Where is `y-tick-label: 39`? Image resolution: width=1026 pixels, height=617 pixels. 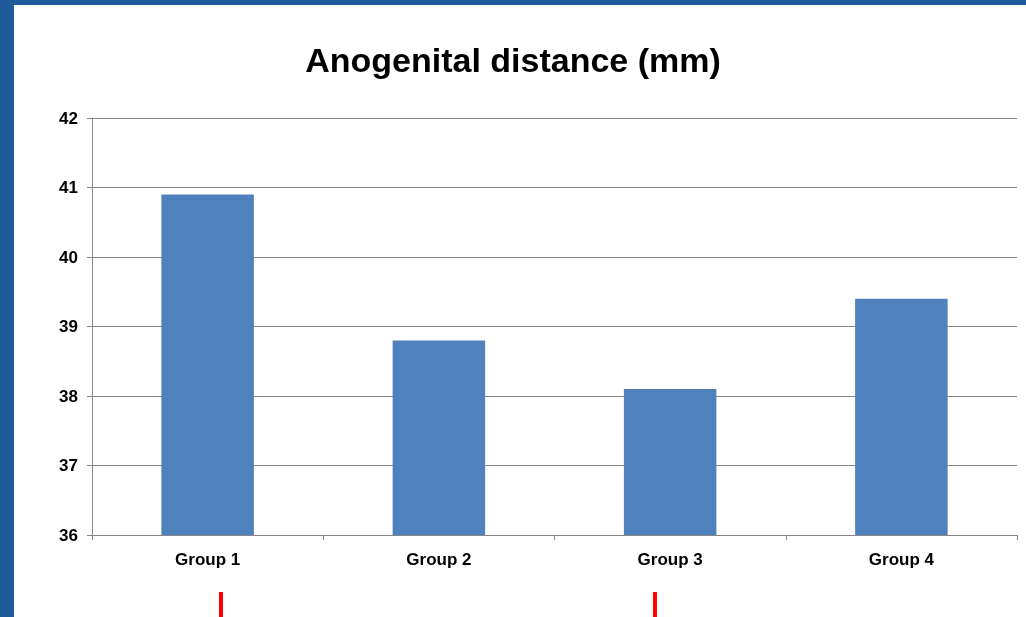 y-tick-label: 39 is located at coordinates (68, 326).